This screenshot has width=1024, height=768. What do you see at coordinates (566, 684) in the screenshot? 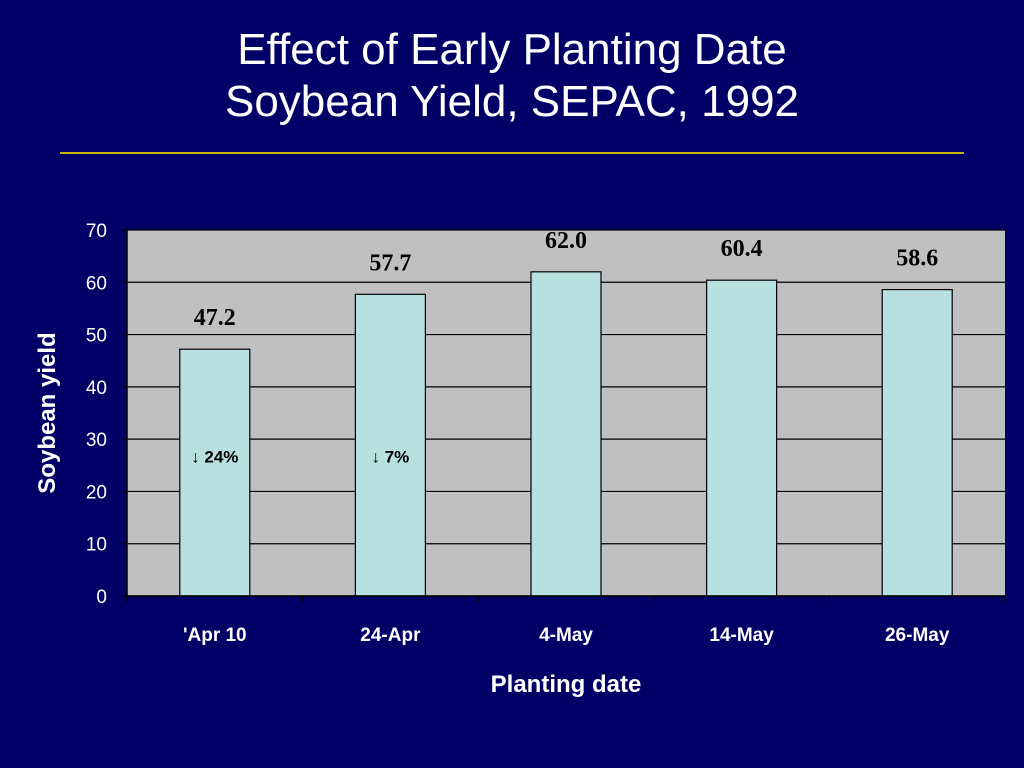
I see `x-axis-title: Planting date` at bounding box center [566, 684].